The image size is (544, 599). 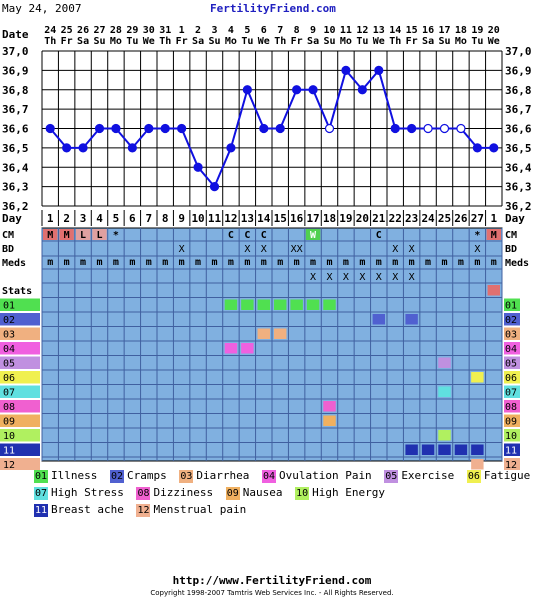 I want to click on legend-label: Cramps, so click(x=146, y=475).